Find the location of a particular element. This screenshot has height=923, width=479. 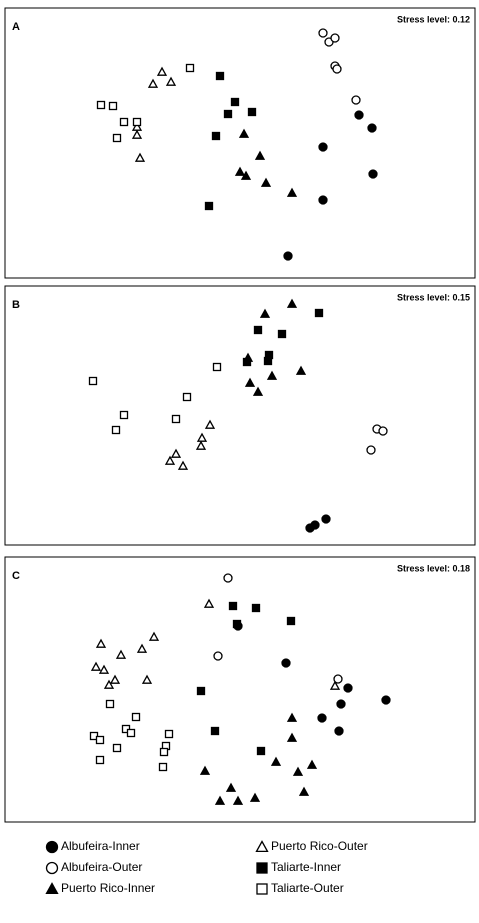

panel-label: B is located at coordinates (16, 305).